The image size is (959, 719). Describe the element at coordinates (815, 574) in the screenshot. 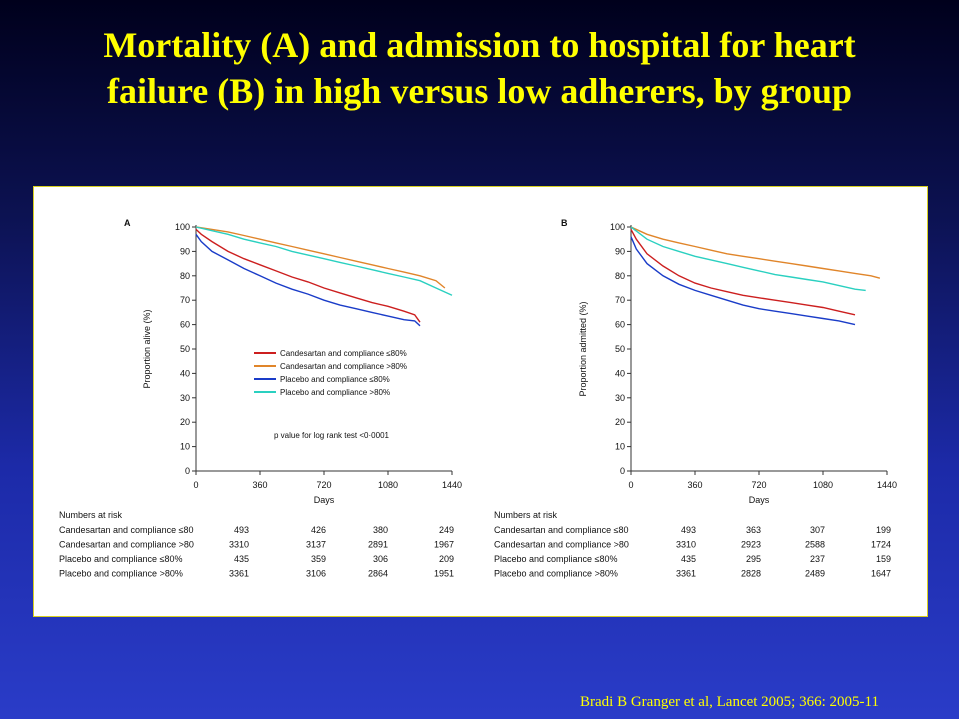

I see `panel-b-risk-value: 2489` at that location.